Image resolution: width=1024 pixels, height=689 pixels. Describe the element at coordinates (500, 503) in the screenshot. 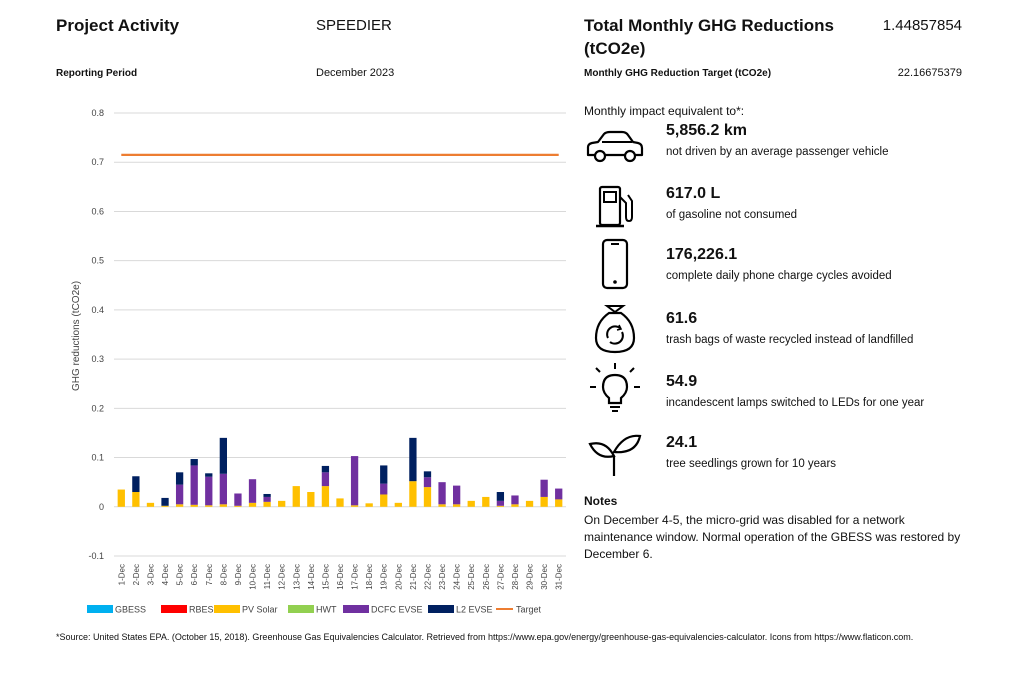

I see `bar-dcfc-evse-27-dec` at that location.